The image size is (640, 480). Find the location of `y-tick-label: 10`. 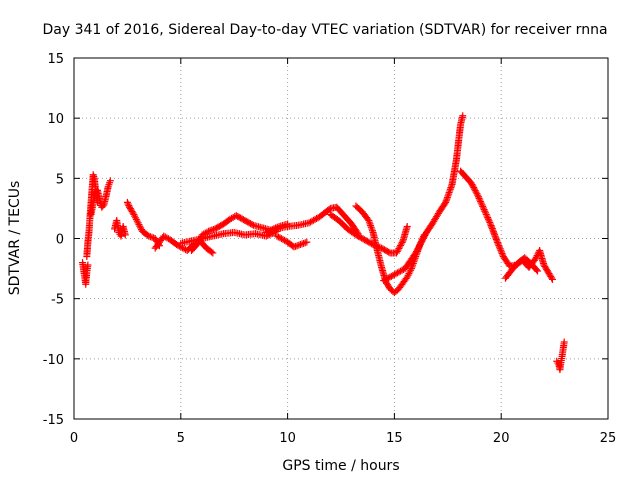

y-tick-label: 10 is located at coordinates (55, 119).